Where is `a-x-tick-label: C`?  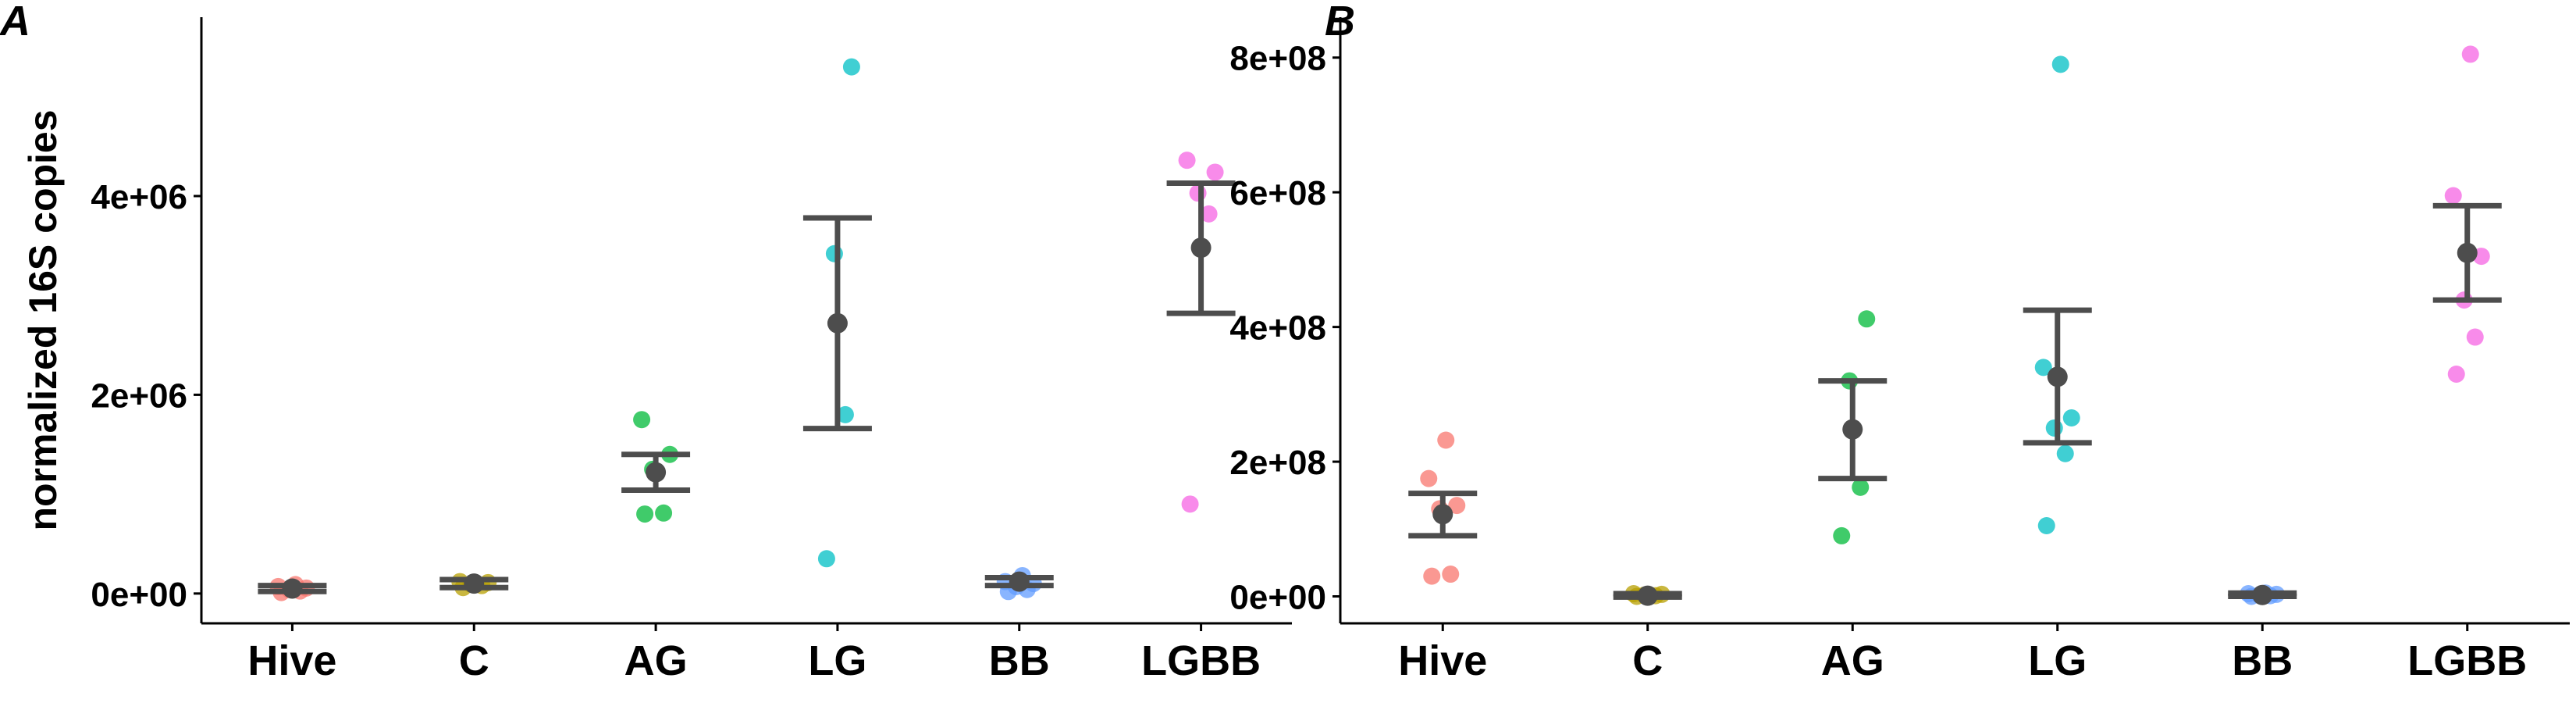 a-x-tick-label: C is located at coordinates (474, 660).